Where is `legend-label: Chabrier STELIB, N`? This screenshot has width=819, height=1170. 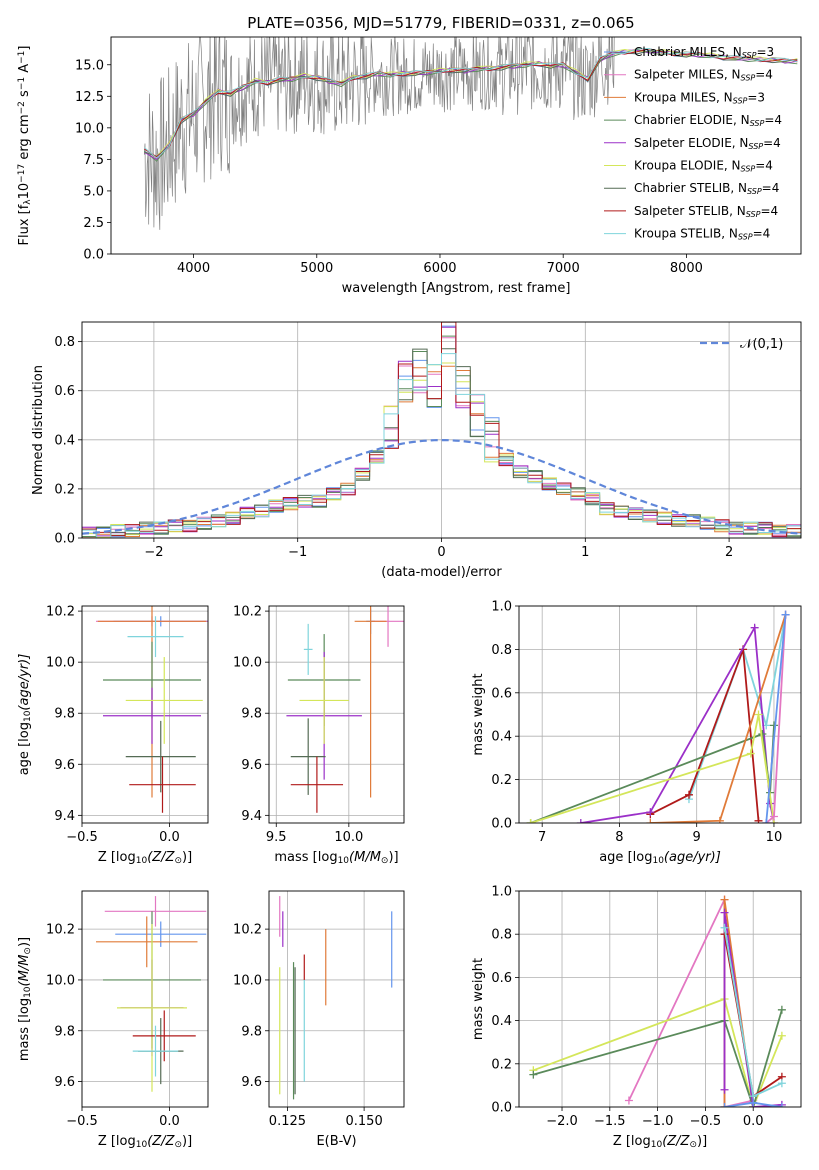
legend-label: Chabrier STELIB, N is located at coordinates (690, 188).